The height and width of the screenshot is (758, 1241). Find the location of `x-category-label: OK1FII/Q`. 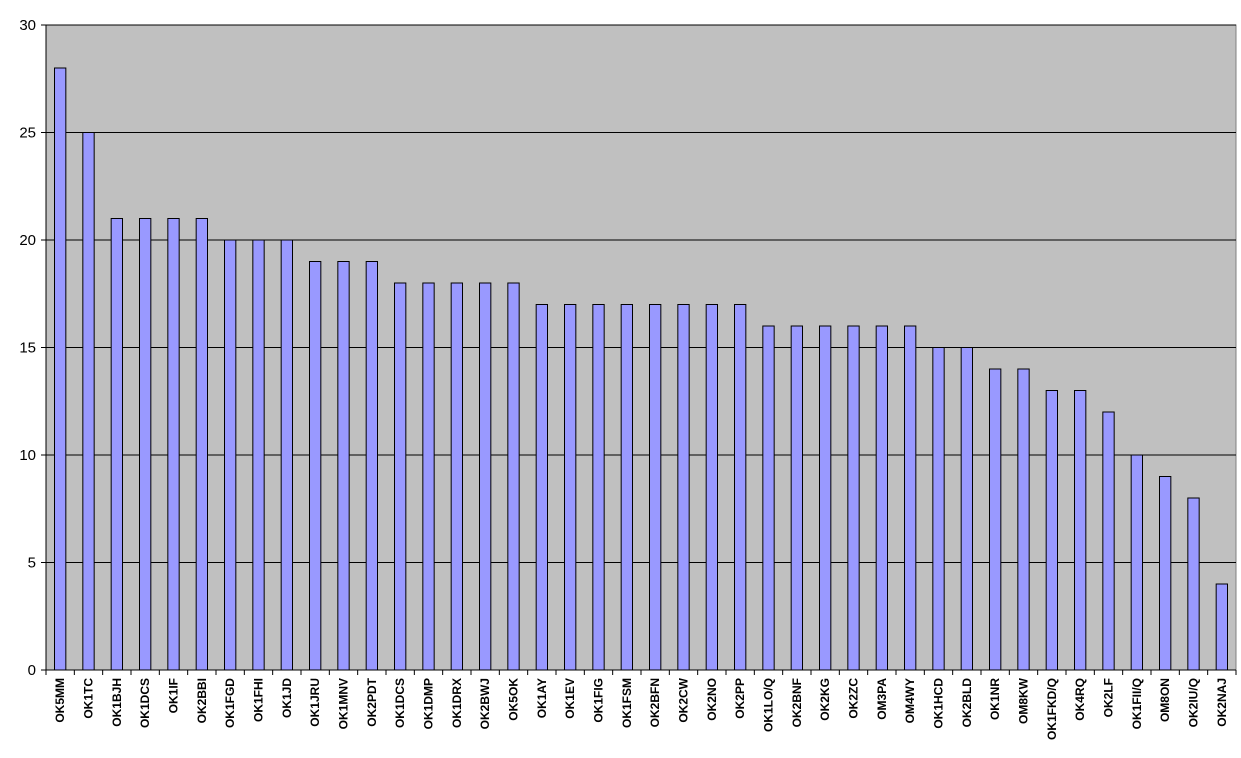

x-category-label: OK1FII/Q is located at coordinates (1137, 703).